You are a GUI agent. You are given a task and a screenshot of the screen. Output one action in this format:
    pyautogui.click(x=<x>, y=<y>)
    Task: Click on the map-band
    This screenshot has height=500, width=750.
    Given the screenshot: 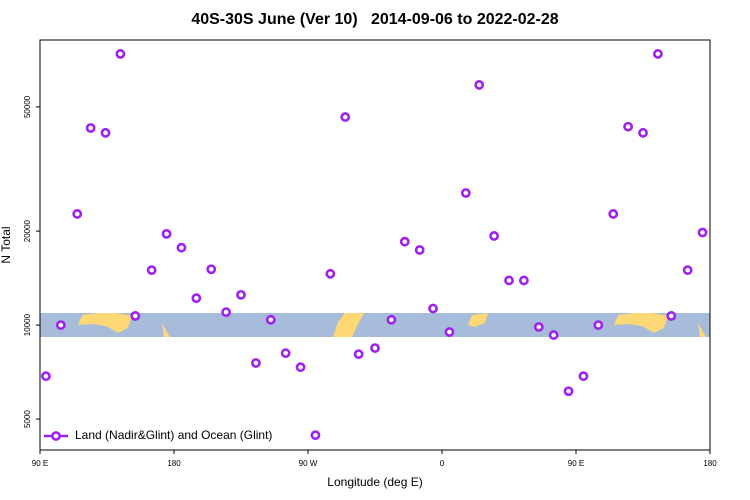 What is the action you would take?
    pyautogui.click(x=375, y=325)
    